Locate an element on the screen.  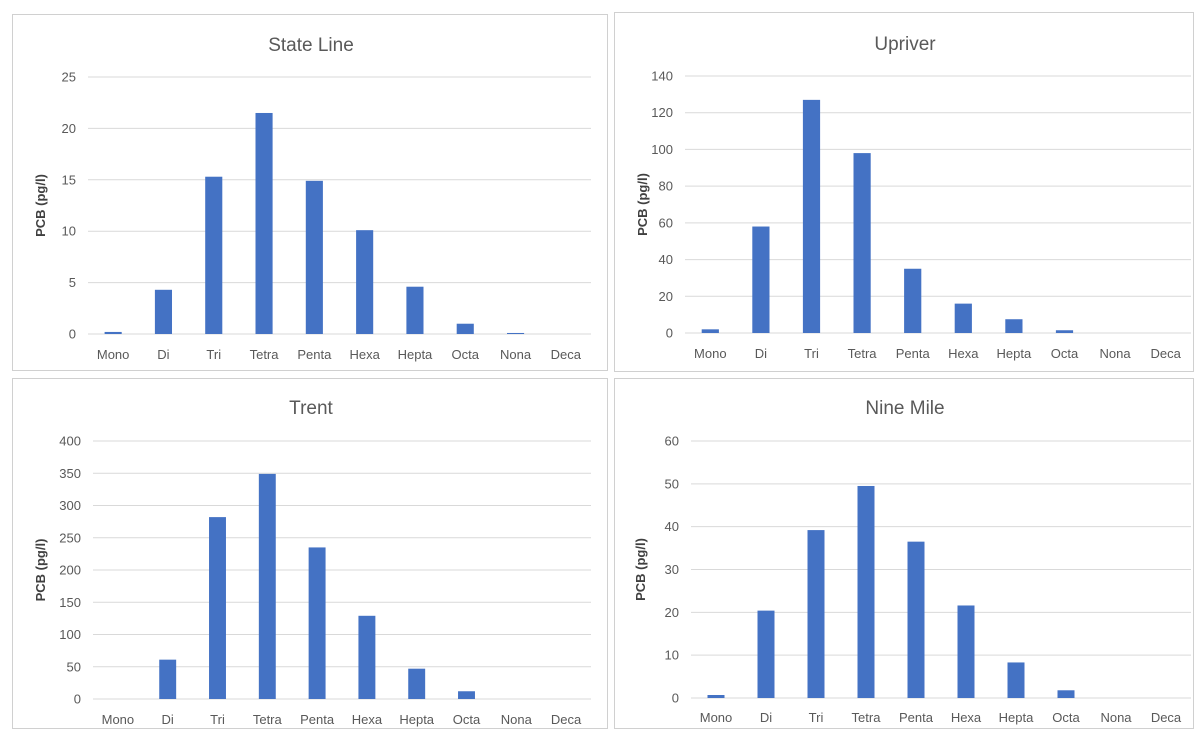
y-tick-label: 25 is located at coordinates (69, 77).